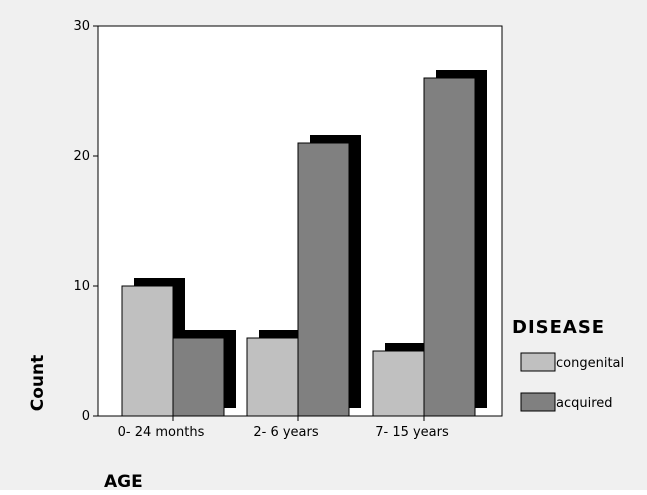 Image resolution: width=647 pixels, height=495 pixels. I want to click on legend-swatch-congenital, so click(538, 362).